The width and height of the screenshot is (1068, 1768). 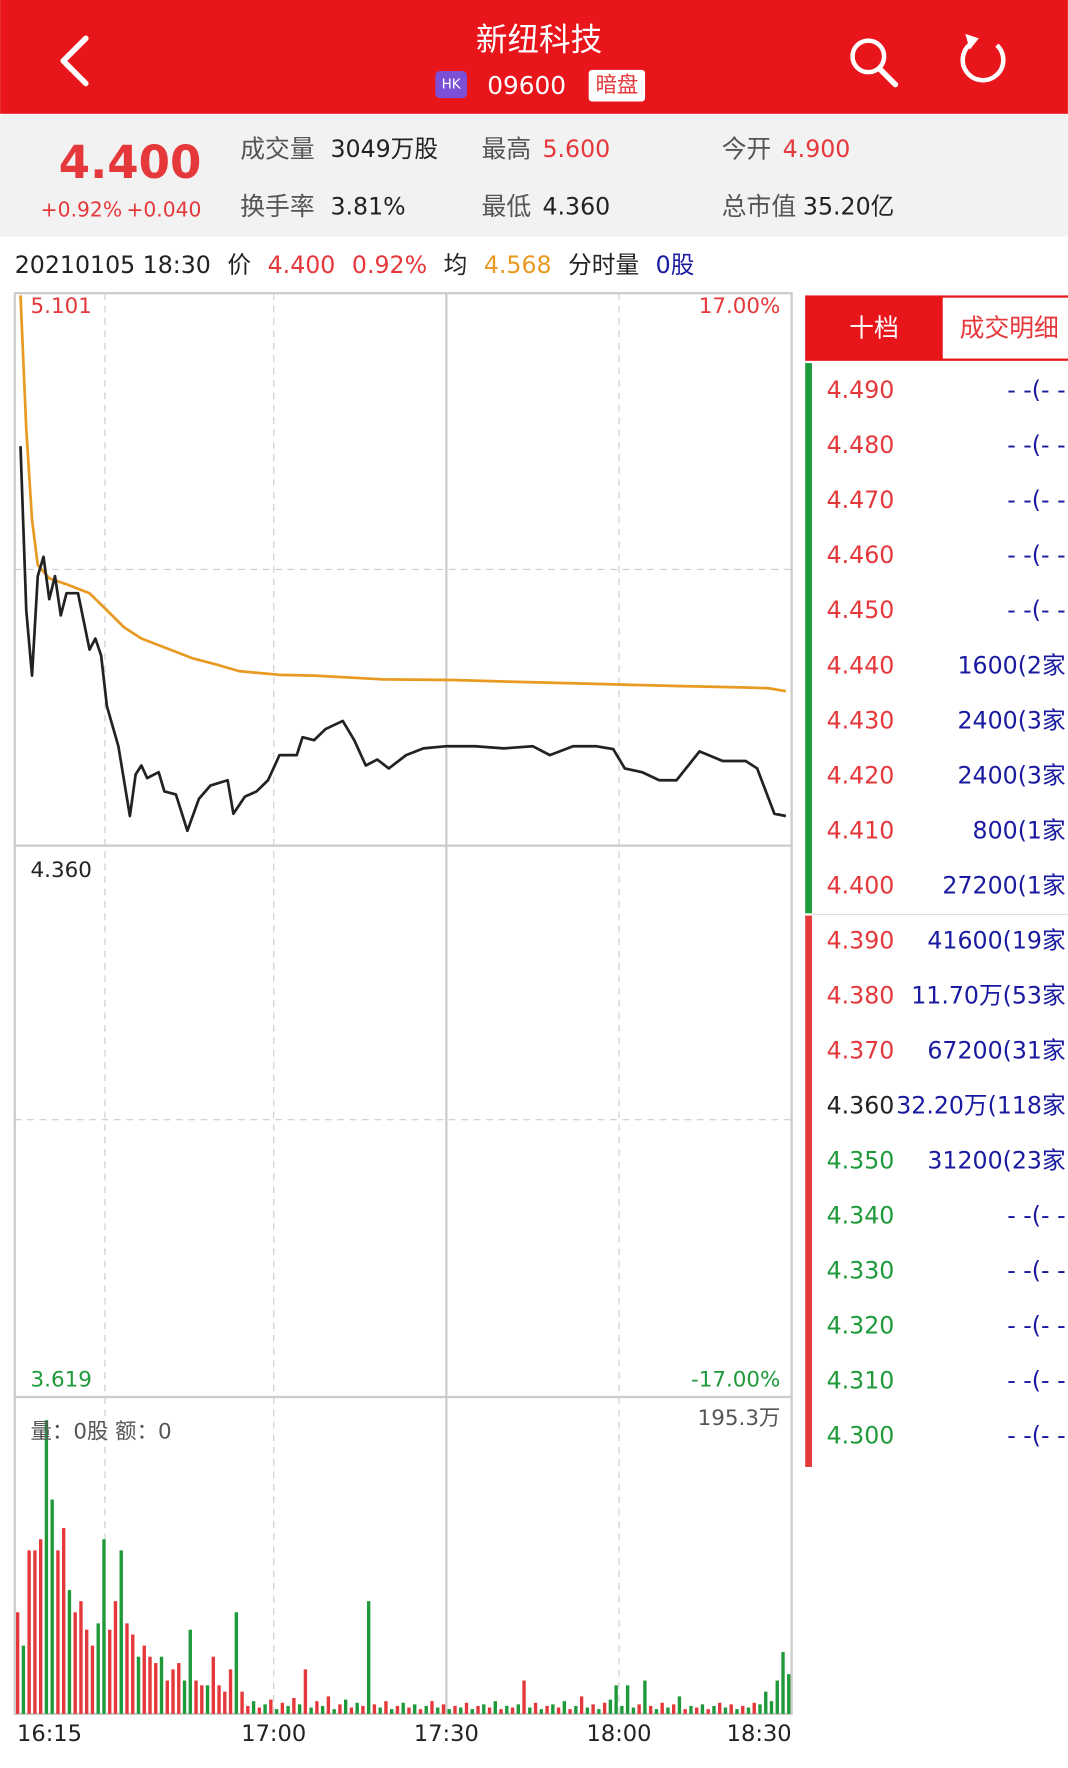 What do you see at coordinates (526, 85) in the screenshot?
I see `stock-code: 09600` at bounding box center [526, 85].